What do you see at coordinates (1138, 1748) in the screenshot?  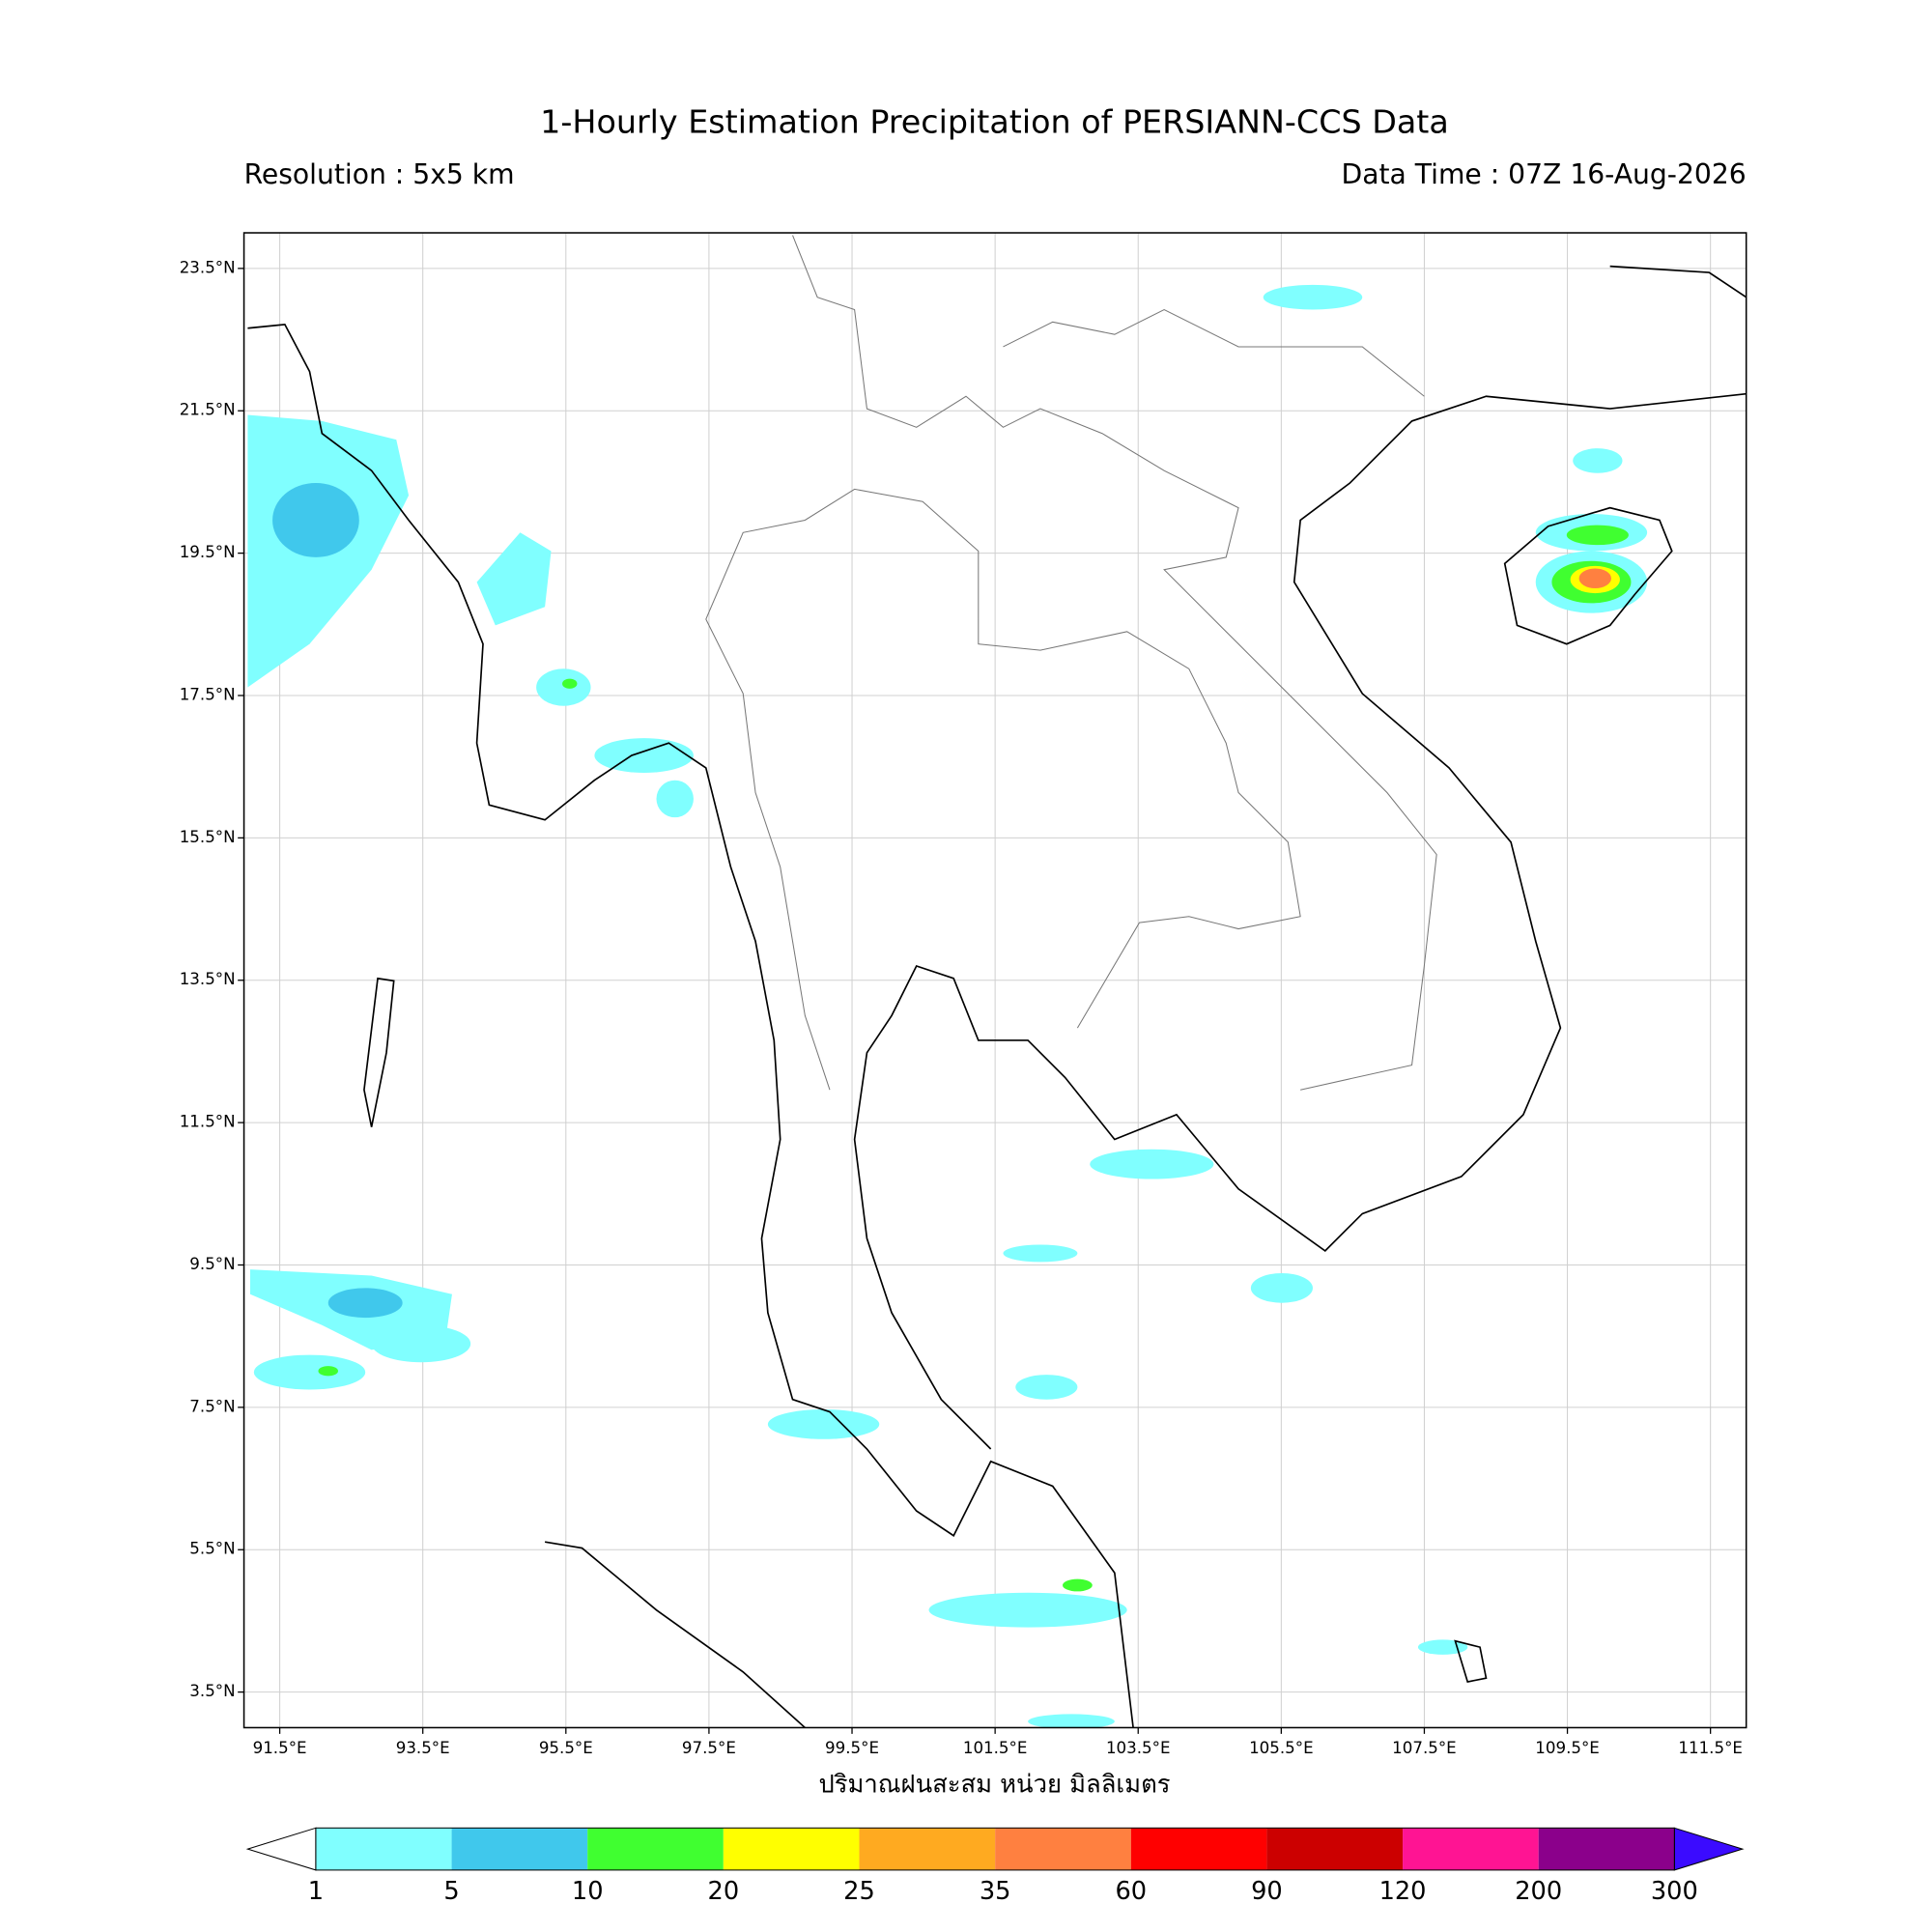 I see `lon-tick-label: 103.5°E` at bounding box center [1138, 1748].